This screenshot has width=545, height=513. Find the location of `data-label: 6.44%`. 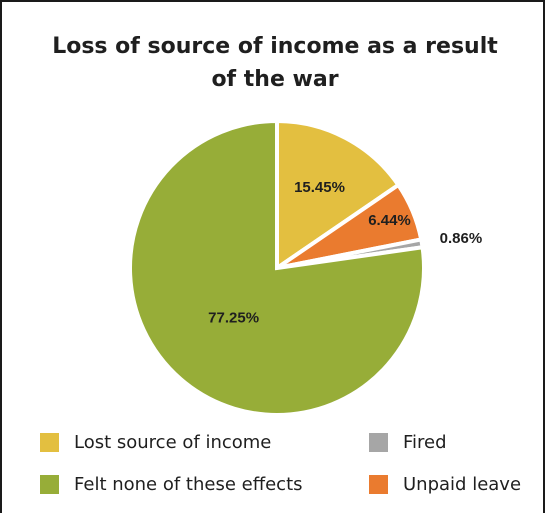

data-label: 6.44% is located at coordinates (389, 220).